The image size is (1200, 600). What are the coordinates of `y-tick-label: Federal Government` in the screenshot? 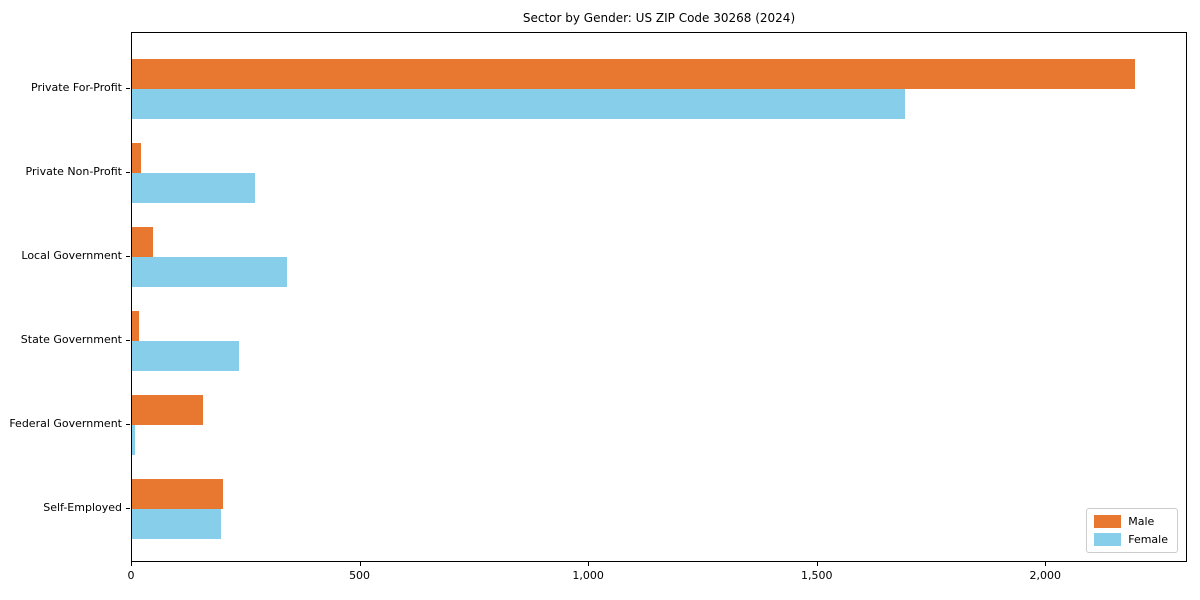 It's located at (65, 423).